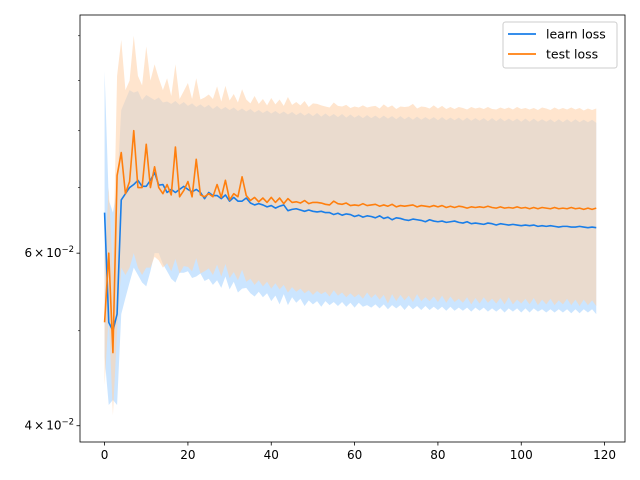 This screenshot has height=480, width=640. What do you see at coordinates (560, 45) in the screenshot?
I see `legend: learn loss test loss` at bounding box center [560, 45].